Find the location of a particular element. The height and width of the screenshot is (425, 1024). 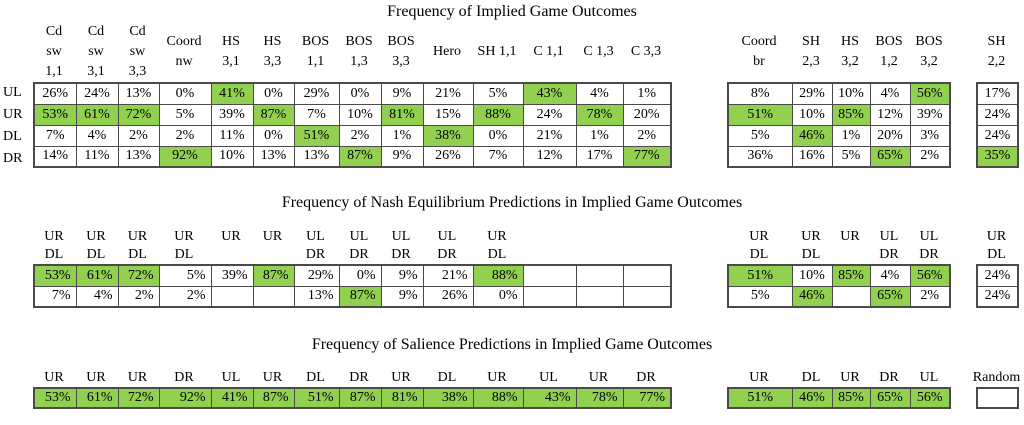

column-header: HS 3,1 is located at coordinates (231, 51).